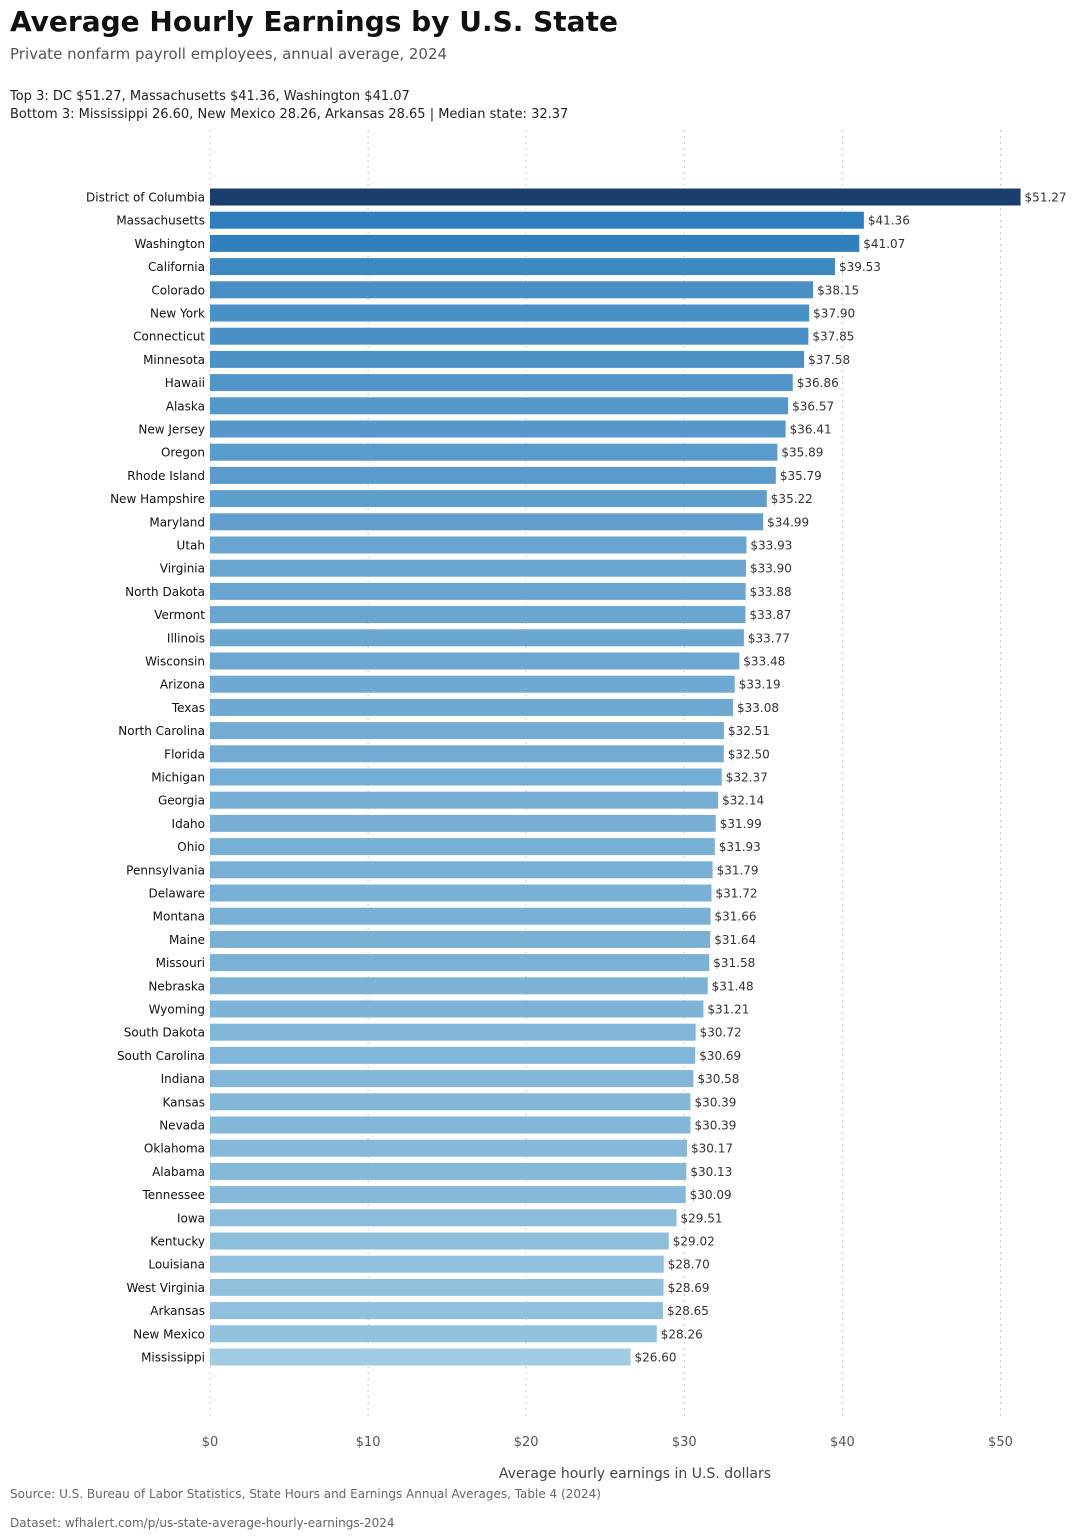  I want to click on value-label: $29.51, so click(702, 1218).